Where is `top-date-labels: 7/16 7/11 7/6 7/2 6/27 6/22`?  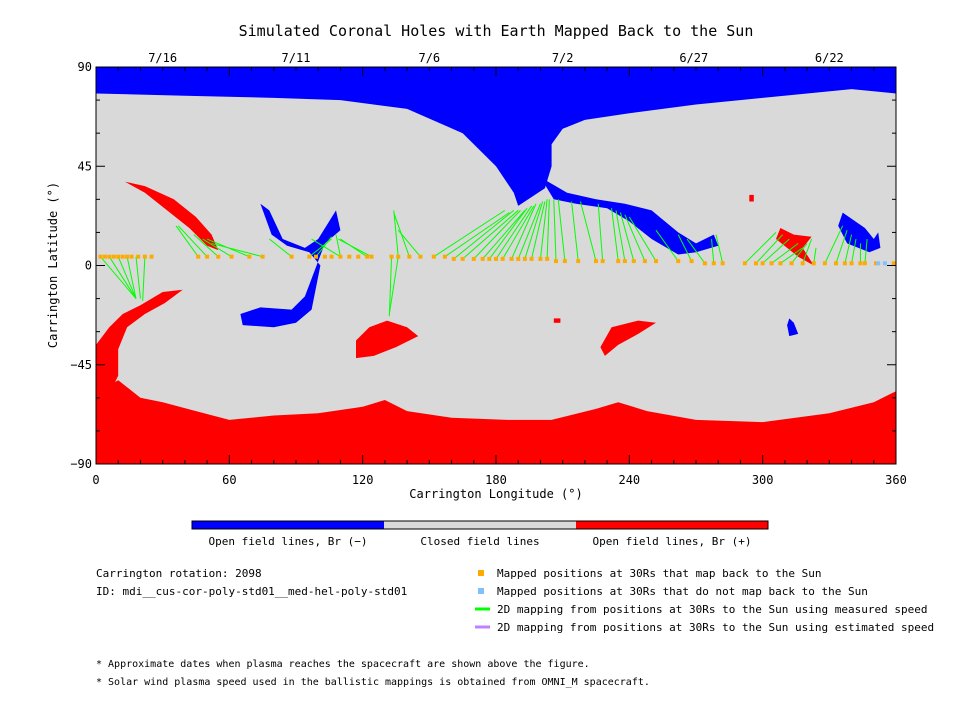
top-date-labels: 7/16 7/11 7/6 7/2 6/27 6/22 is located at coordinates (496, 58).